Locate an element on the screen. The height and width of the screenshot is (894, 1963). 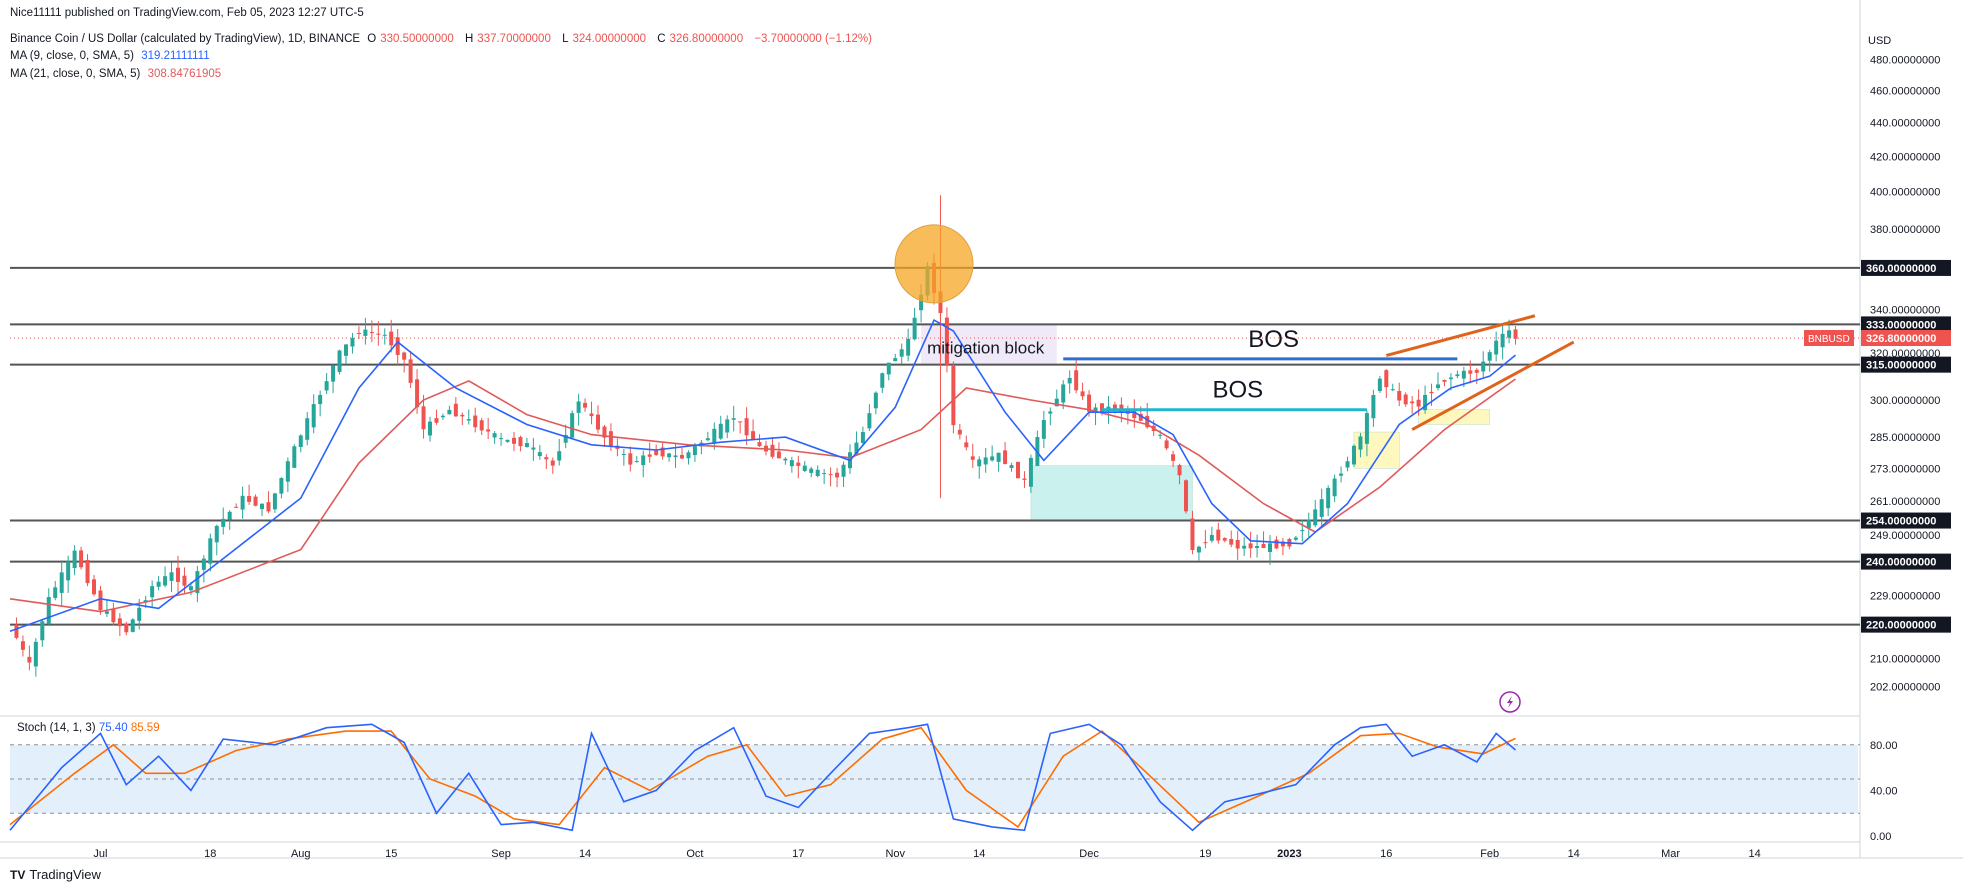
ma9-legend: MA (9, close, 0, SMA, 5) 319.21111111 is located at coordinates (112, 56).